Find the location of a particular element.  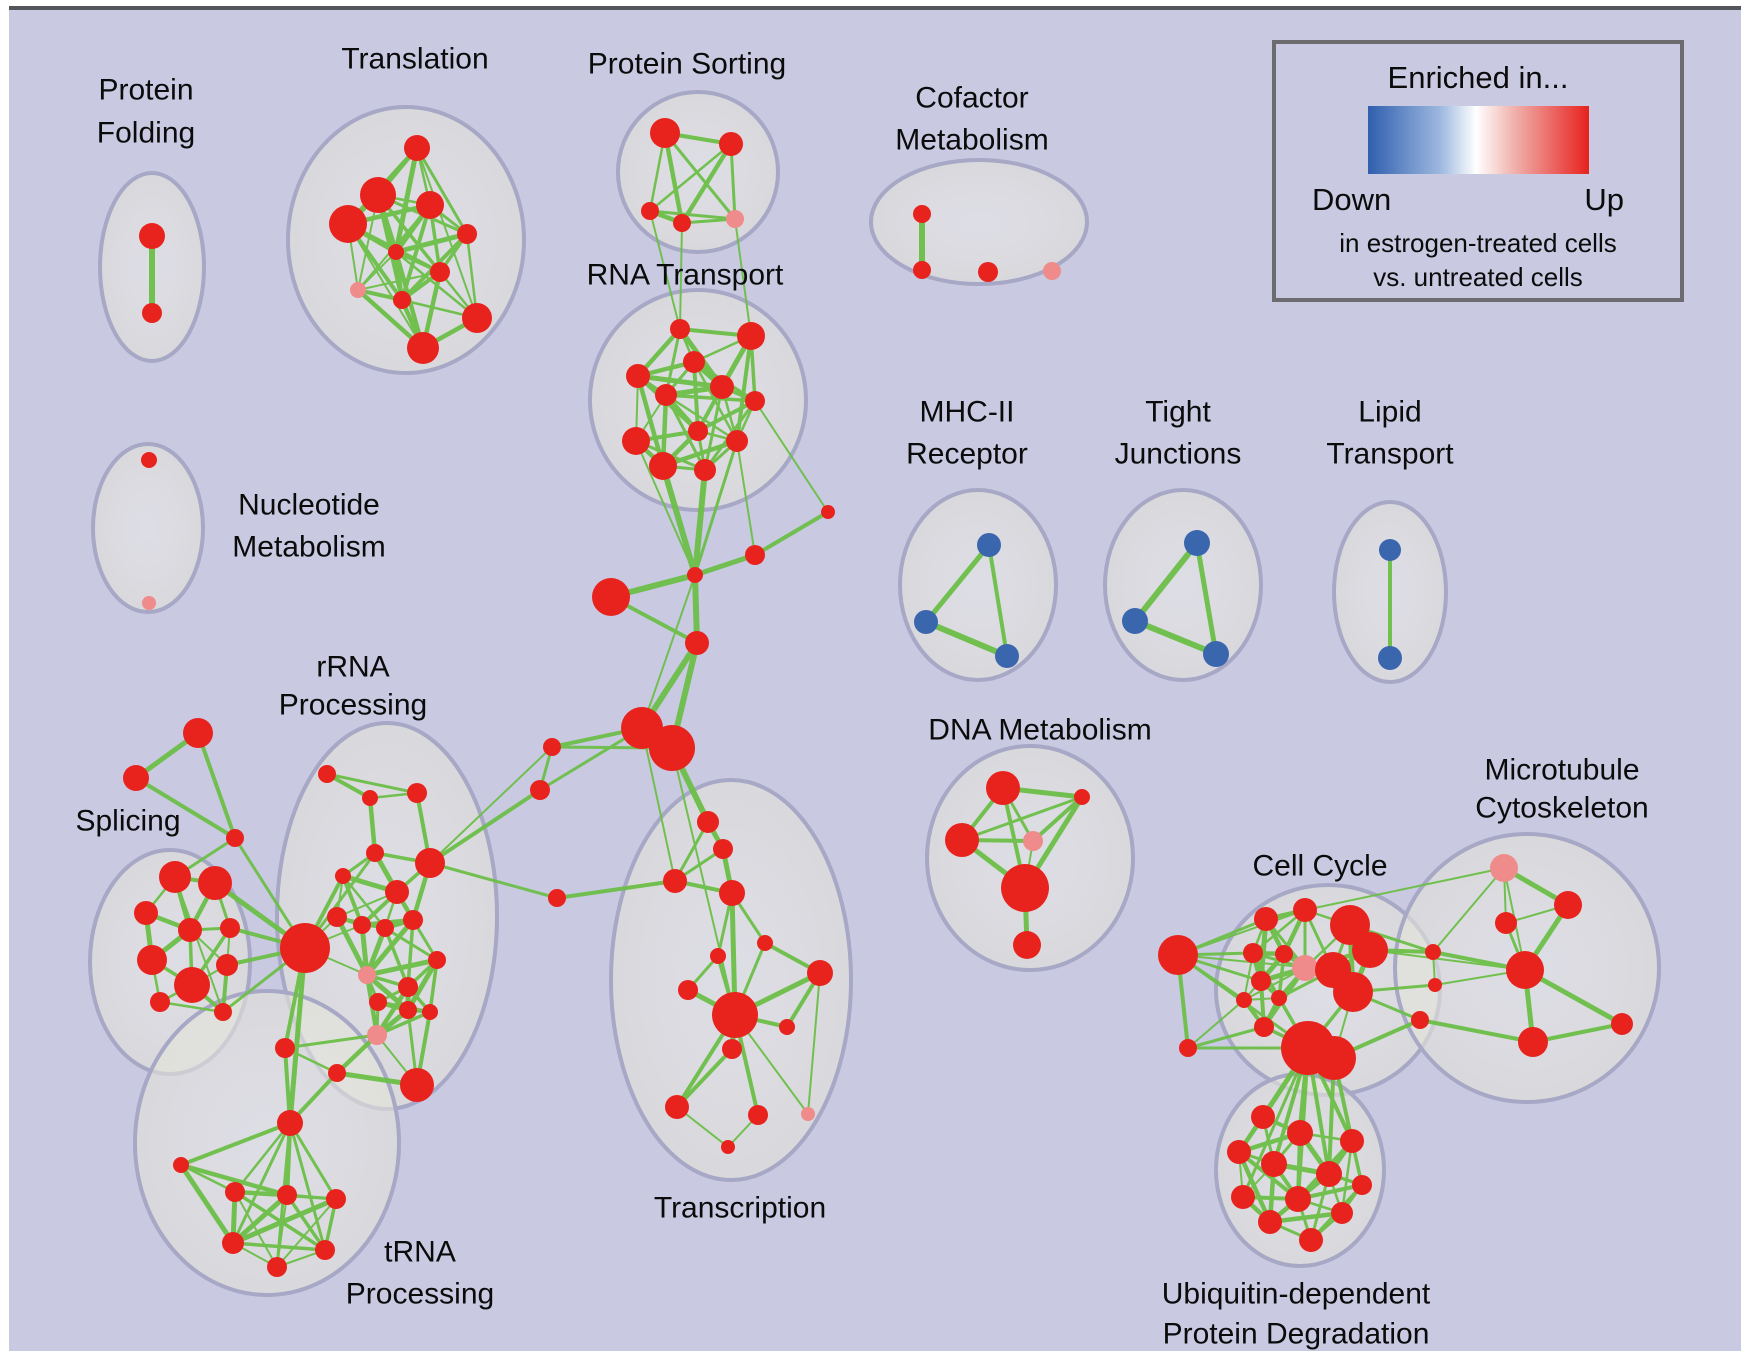

network-node-nucleotide-metabolism is located at coordinates (149, 603).